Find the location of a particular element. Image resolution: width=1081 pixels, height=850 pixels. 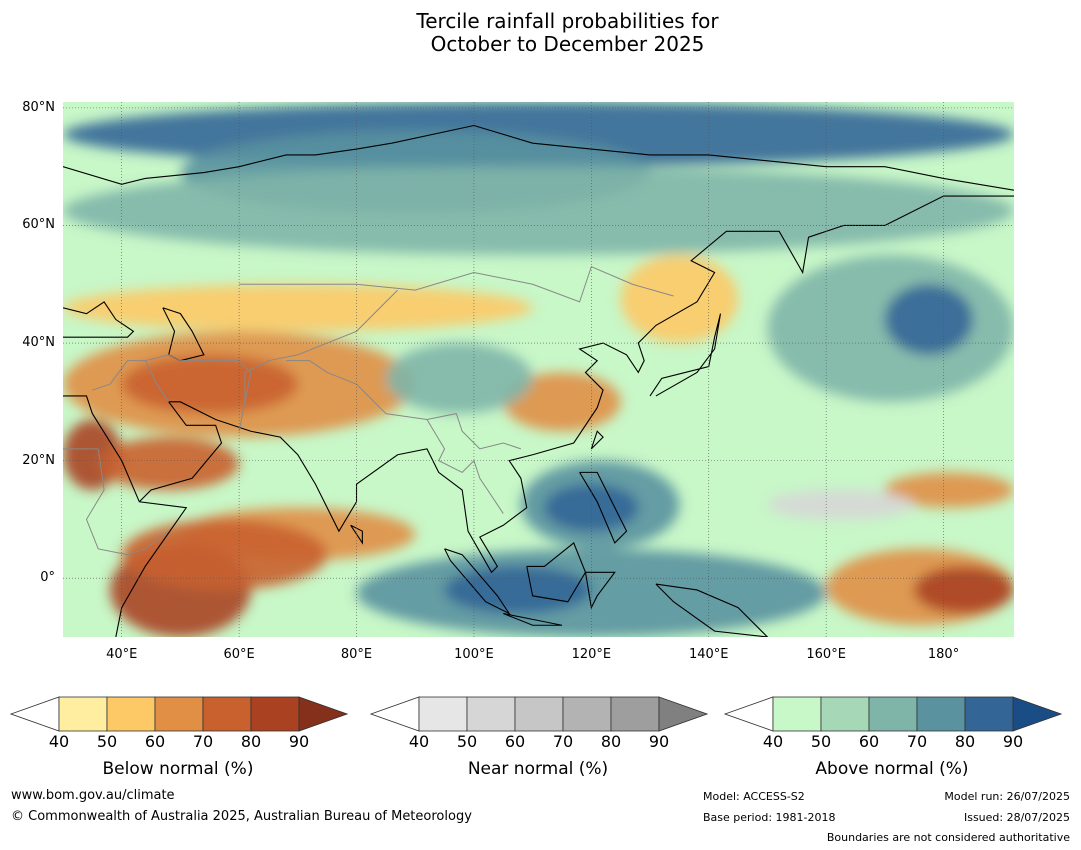

latitude-tick-label: 80°N is located at coordinates (38, 107).